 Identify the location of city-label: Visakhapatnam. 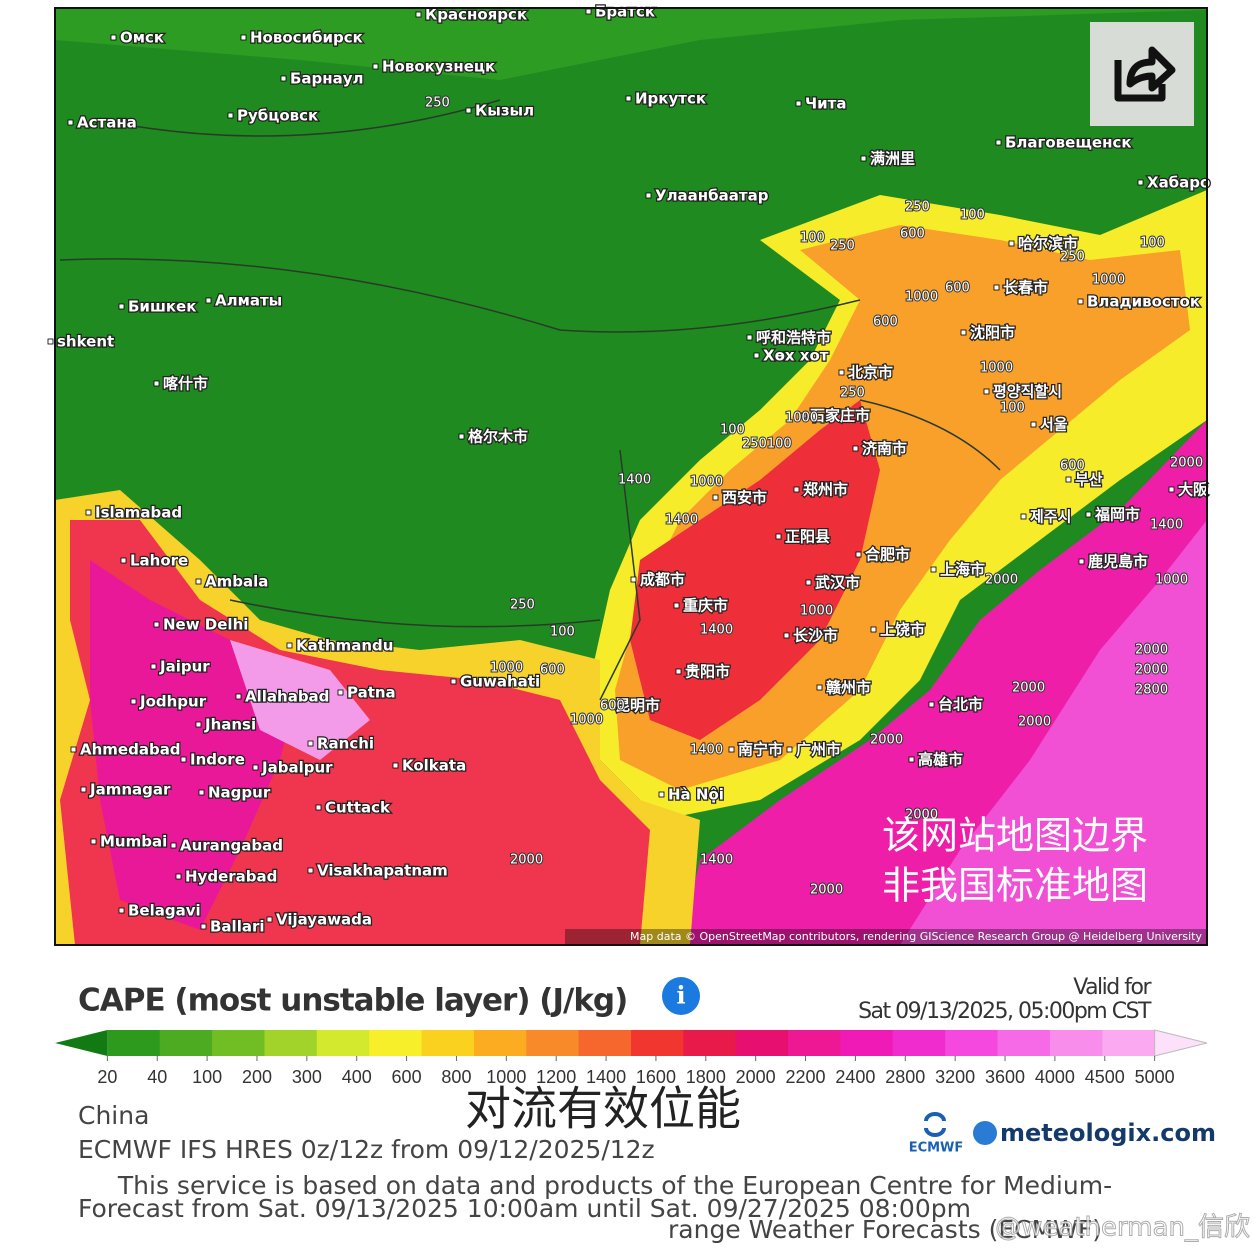
(382, 871).